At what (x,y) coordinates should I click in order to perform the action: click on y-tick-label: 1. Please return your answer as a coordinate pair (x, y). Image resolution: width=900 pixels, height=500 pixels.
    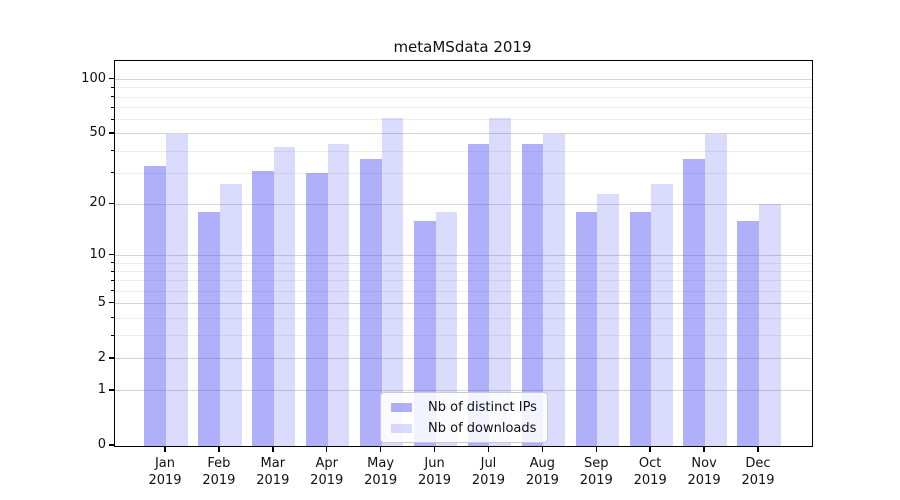
    Looking at the image, I should click on (101, 389).